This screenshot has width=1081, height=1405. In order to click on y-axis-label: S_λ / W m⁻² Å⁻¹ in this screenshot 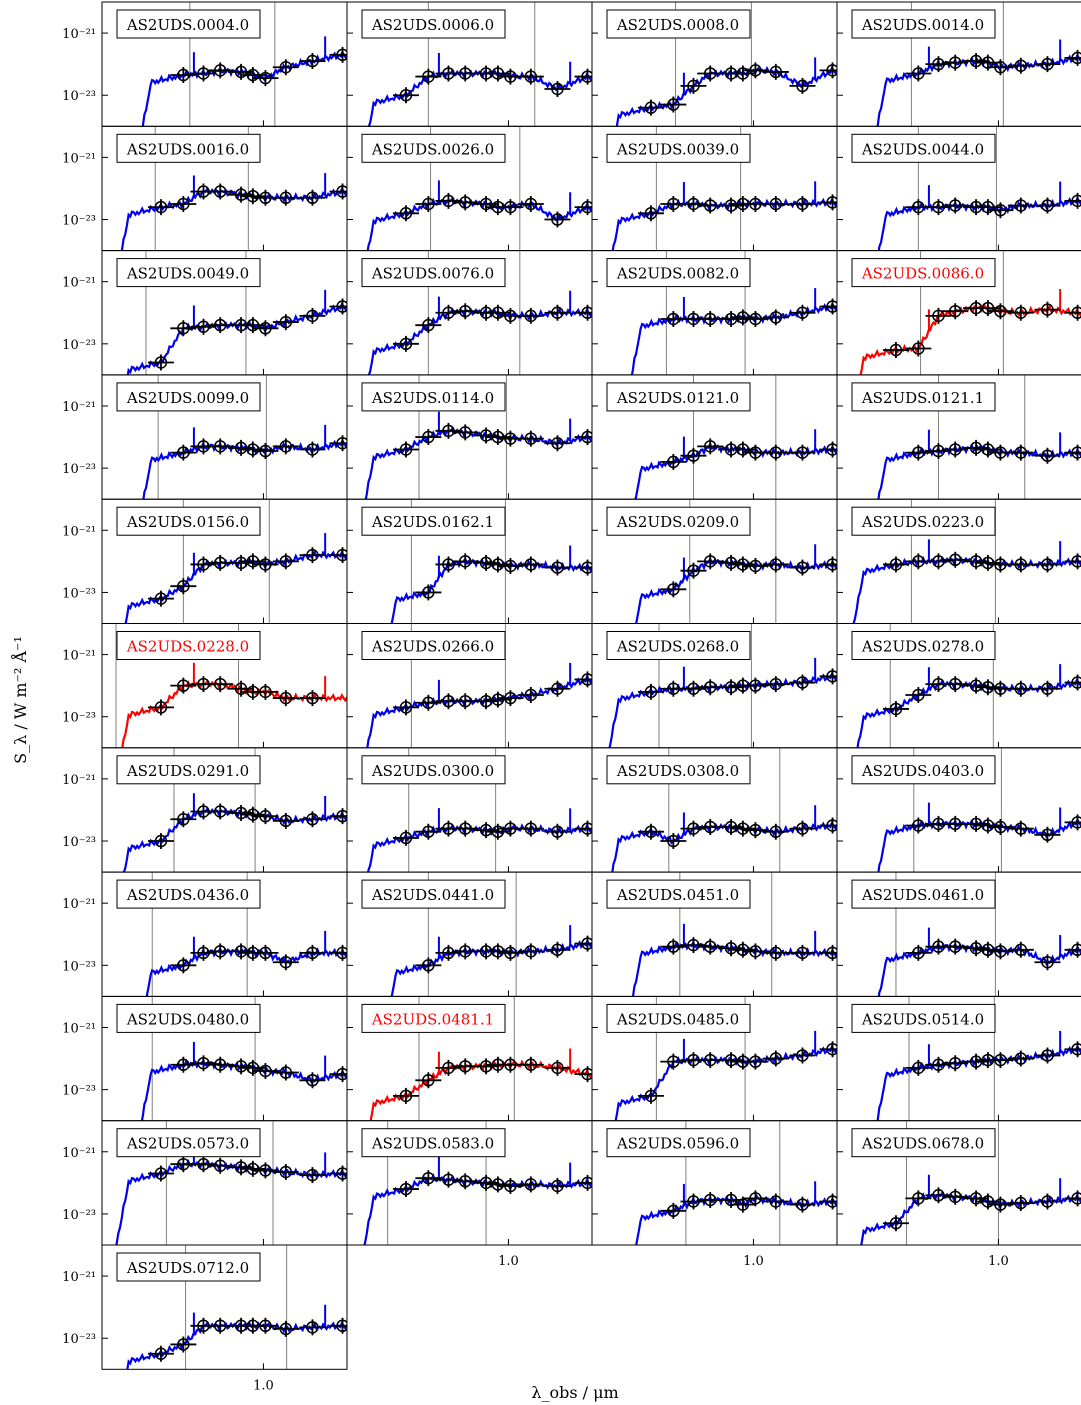, I will do `click(20, 700)`.